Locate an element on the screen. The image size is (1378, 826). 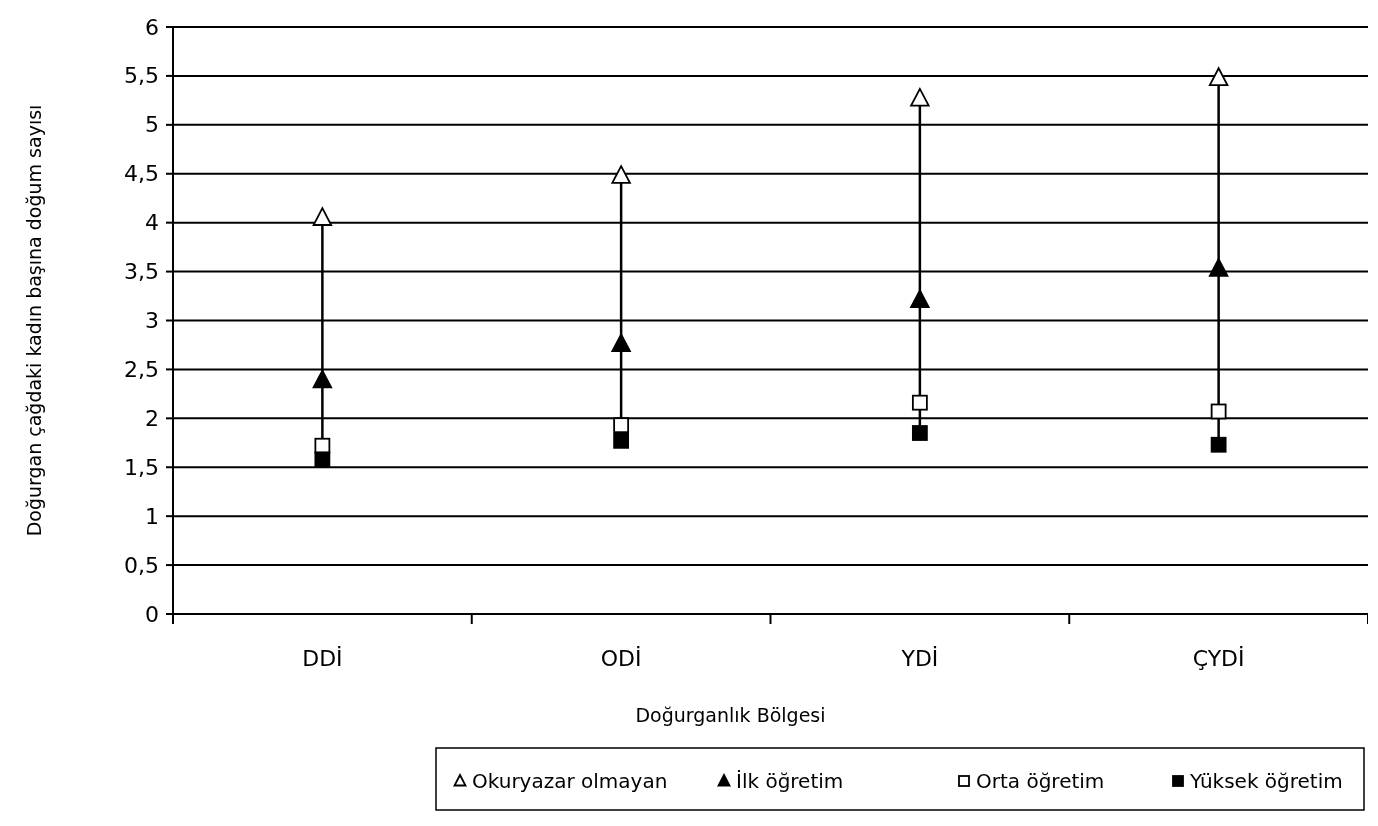
legend-label: Okuryazar olmayan is located at coordinates (570, 781).